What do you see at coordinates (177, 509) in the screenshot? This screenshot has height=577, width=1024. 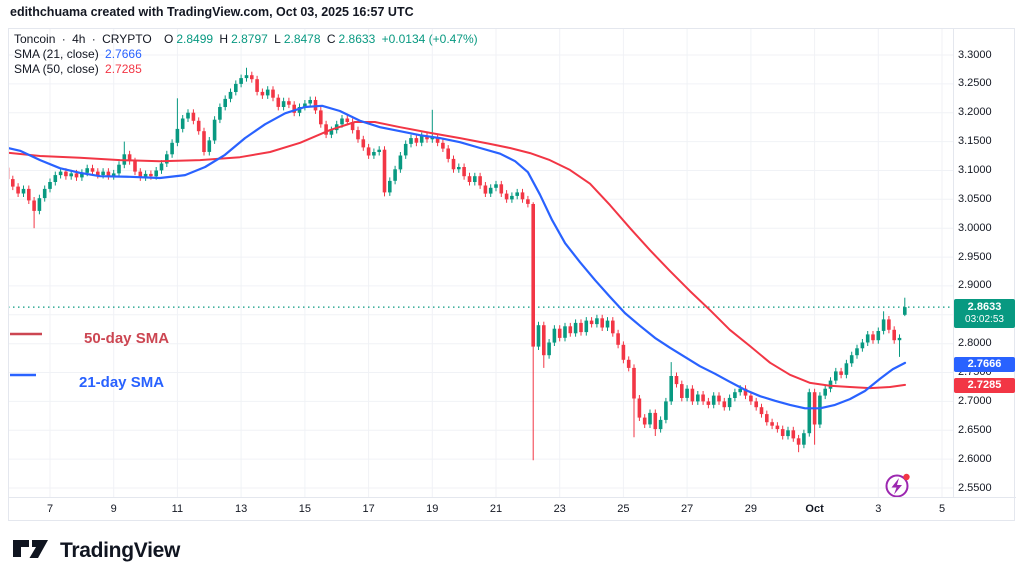 I see `time-tick-11: 11` at bounding box center [177, 509].